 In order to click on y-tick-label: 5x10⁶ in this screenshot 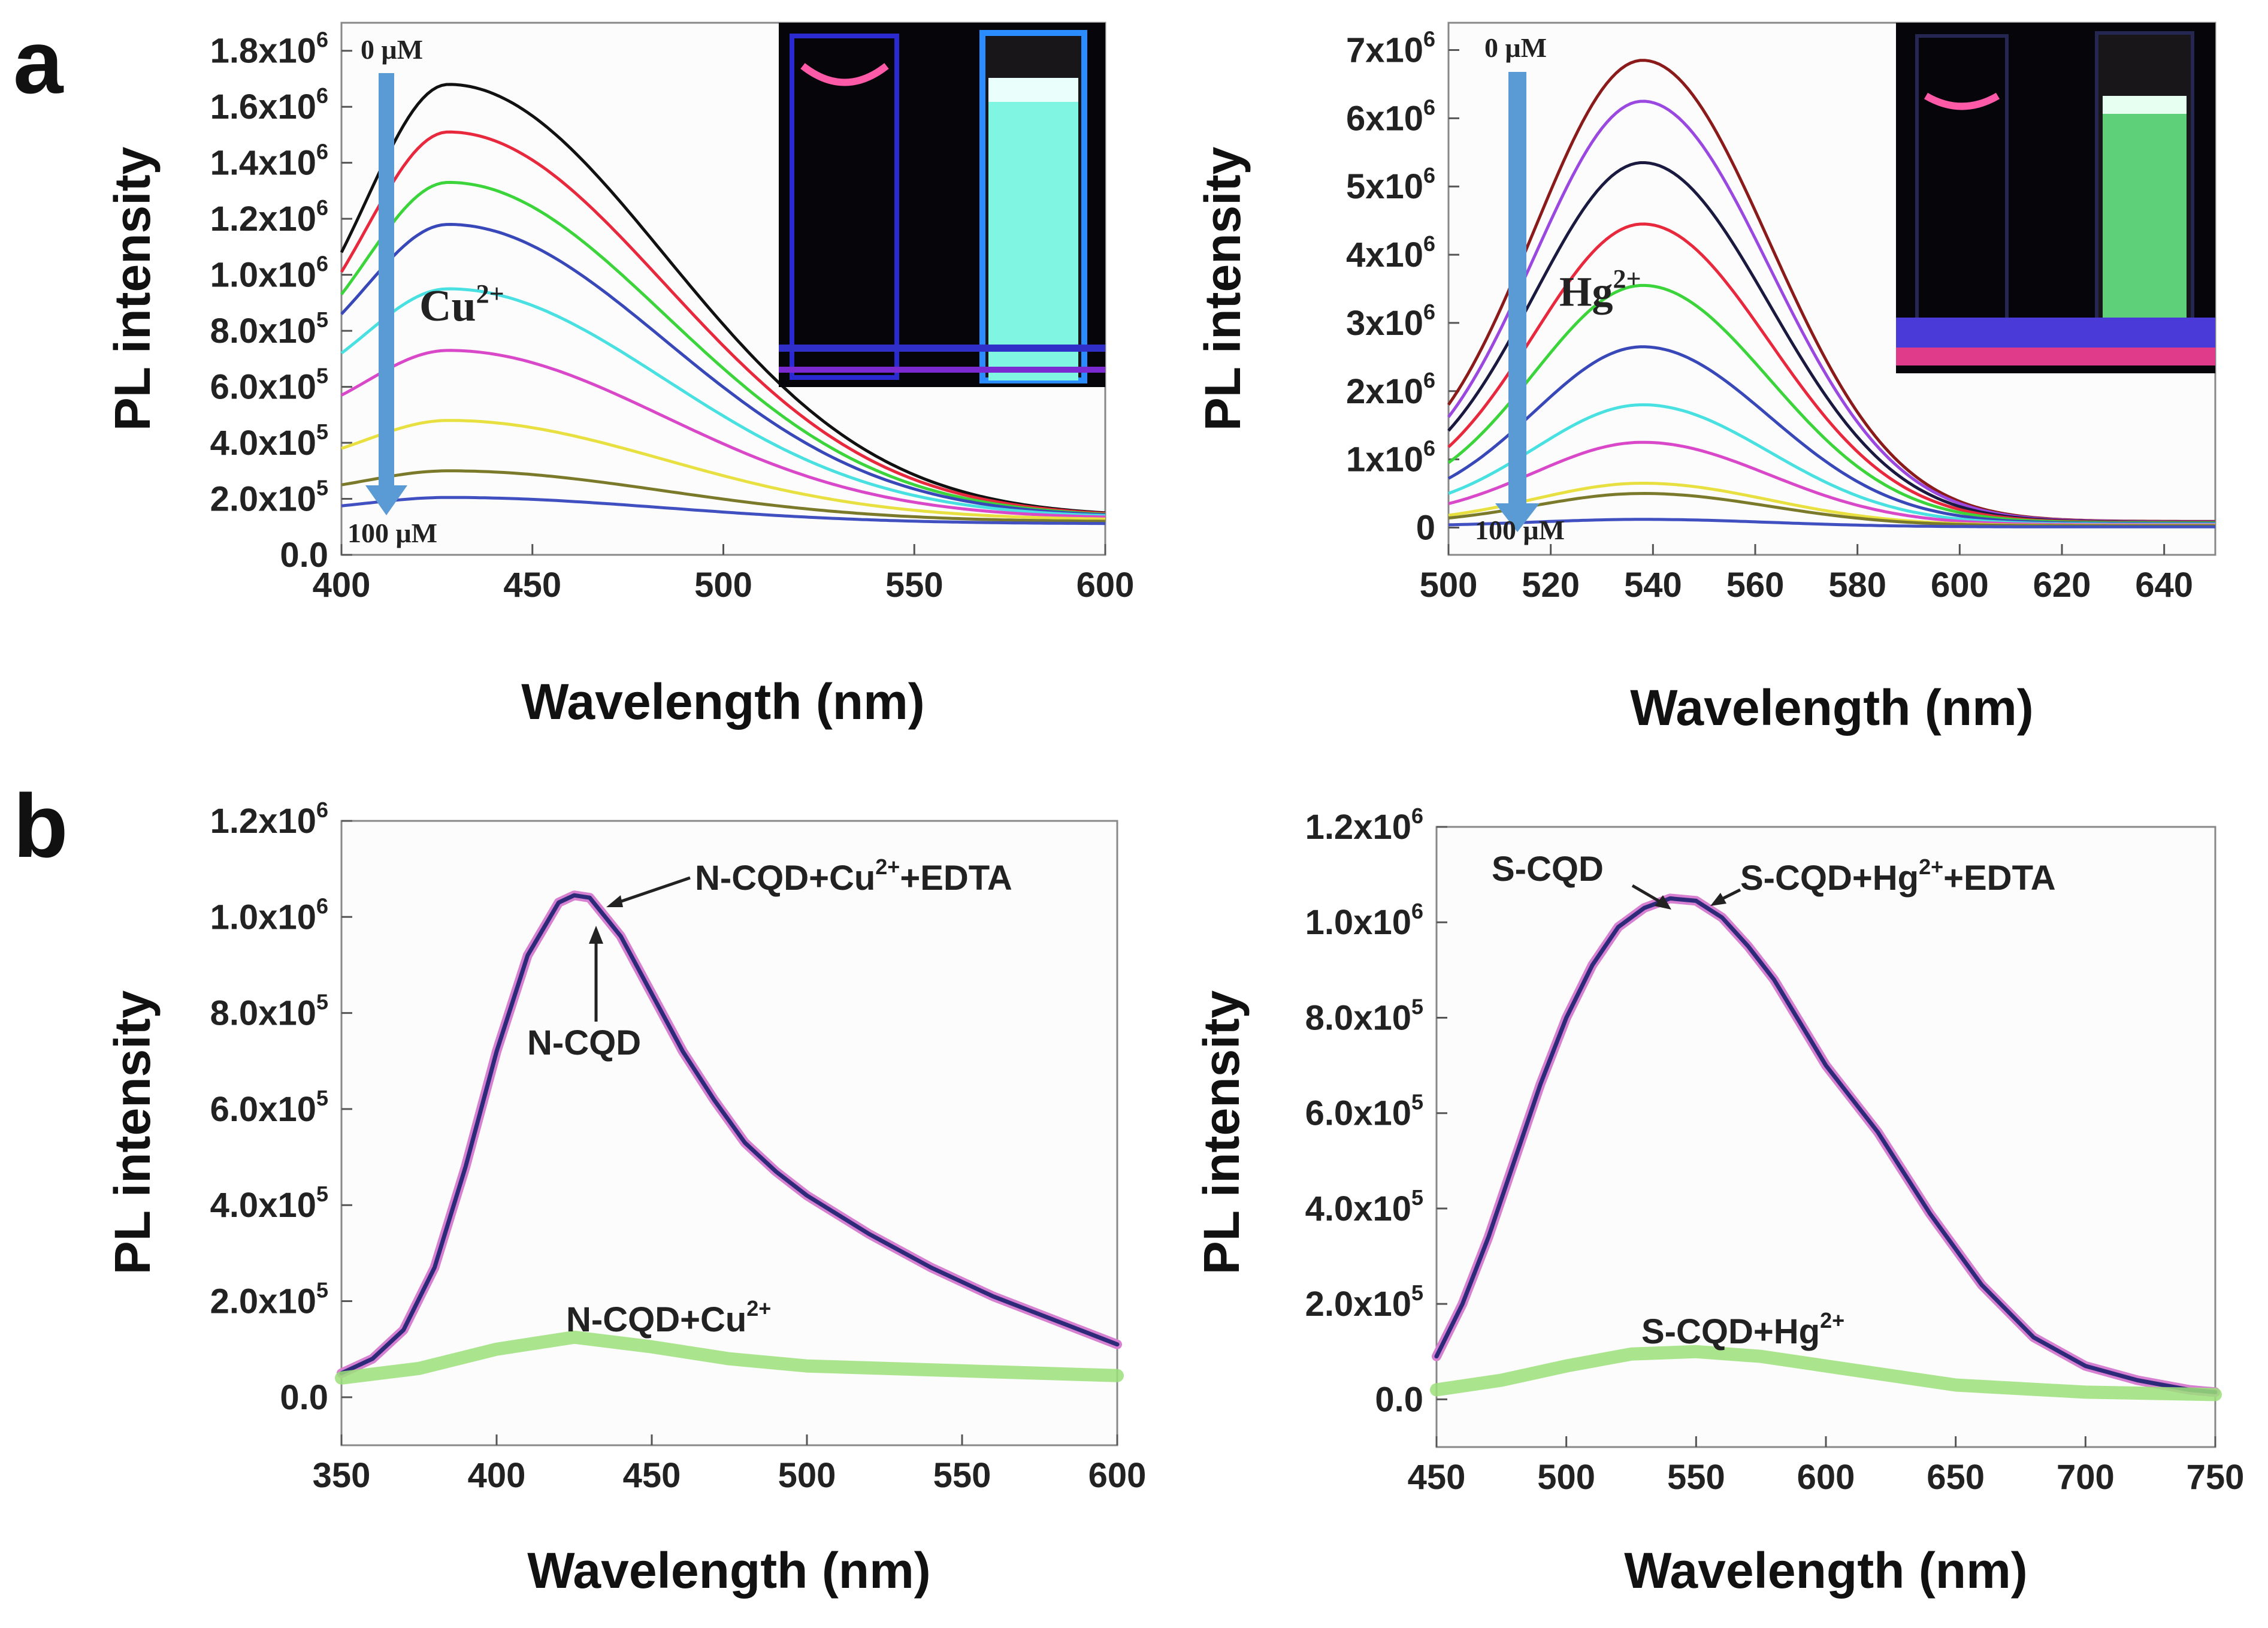, I will do `click(1390, 184)`.